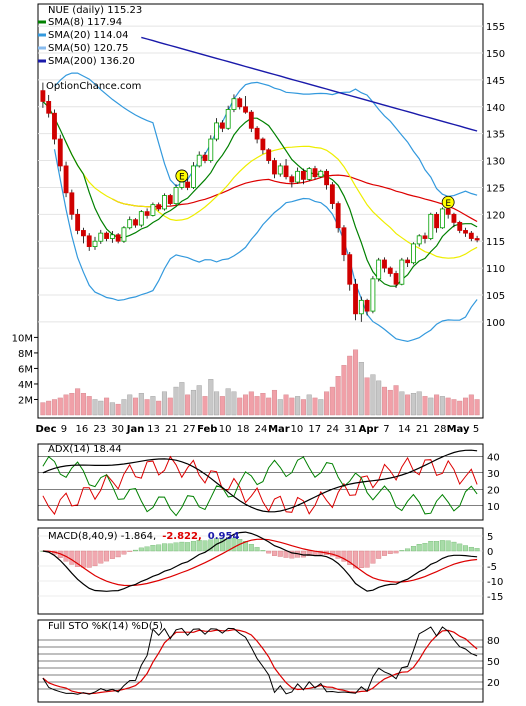 Image resolution: width=526 pixels, height=706 pixels. I want to click on macd-histogram, so click(260, 566).